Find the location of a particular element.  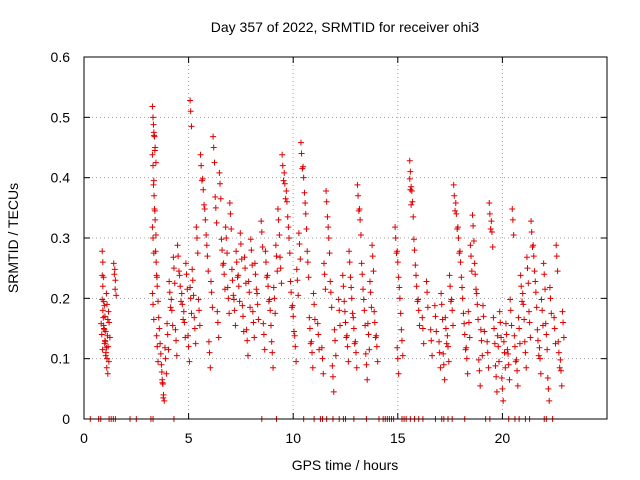

y-axis-label: SRMTID / TECUs is located at coordinates (13, 238).